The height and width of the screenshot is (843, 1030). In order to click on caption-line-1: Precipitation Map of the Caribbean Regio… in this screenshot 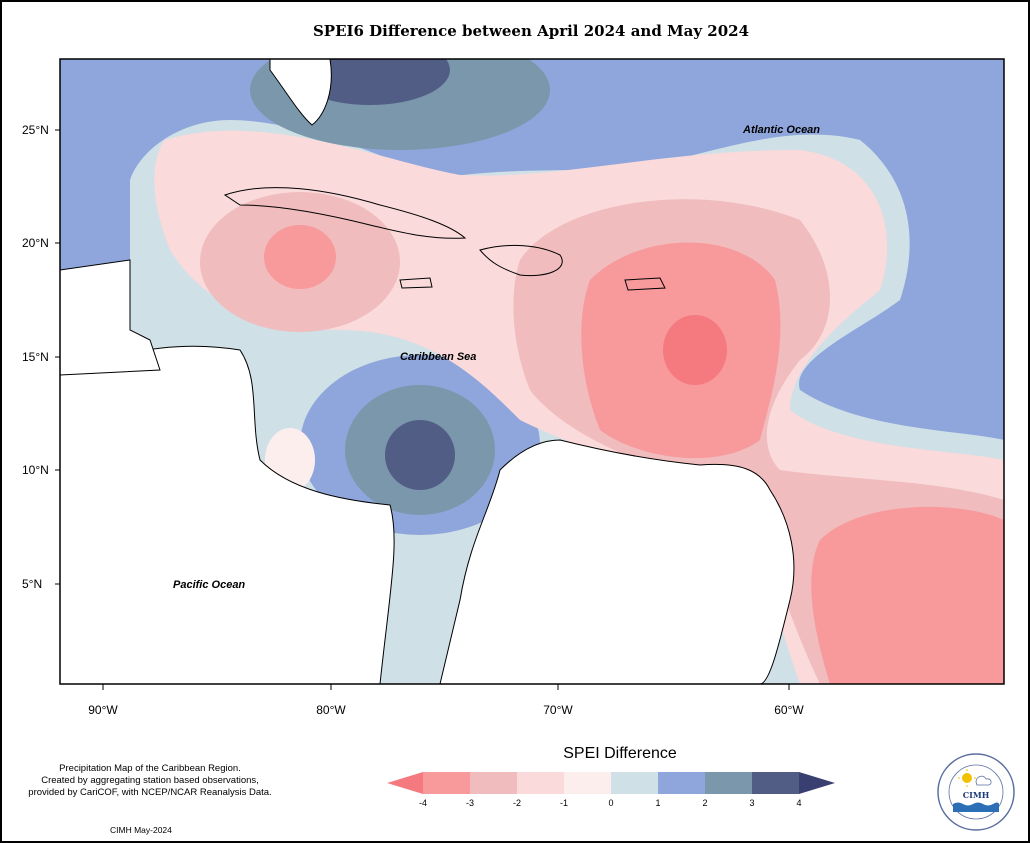, I will do `click(150, 768)`.